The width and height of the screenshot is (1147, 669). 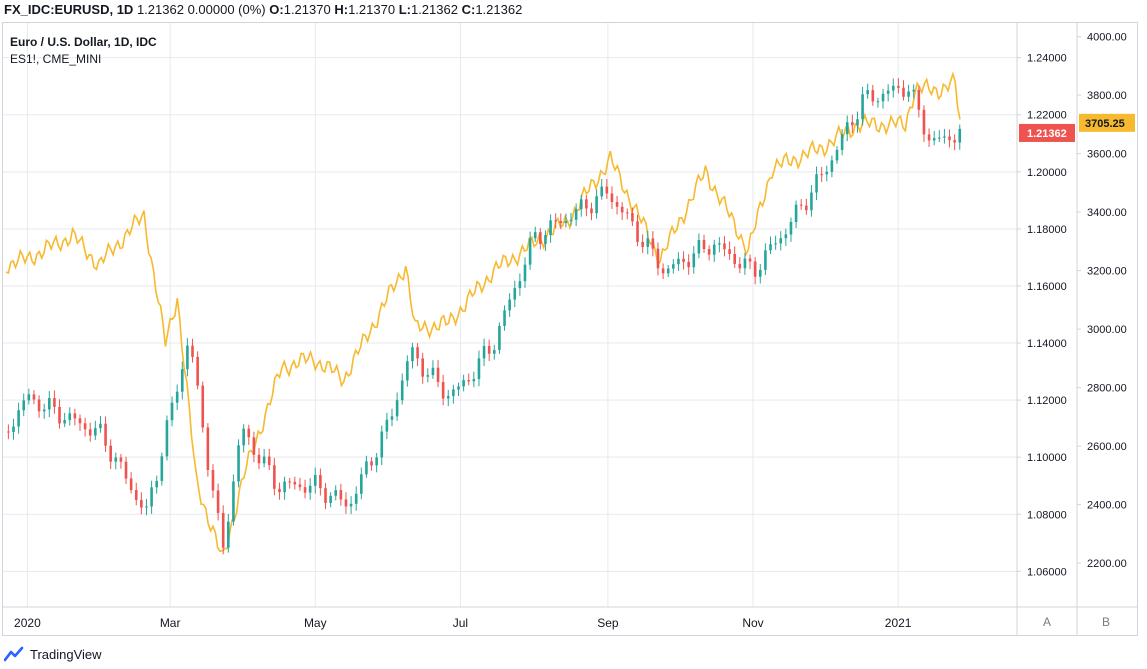 What do you see at coordinates (53, 654) in the screenshot?
I see `tradingview-logo: TradingView` at bounding box center [53, 654].